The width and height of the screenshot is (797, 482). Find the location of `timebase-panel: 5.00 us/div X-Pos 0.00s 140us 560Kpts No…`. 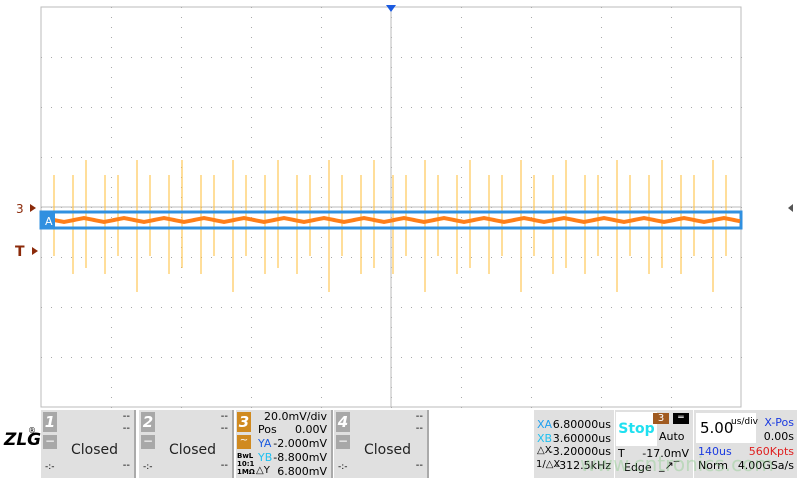

timebase-panel: 5.00 us/div X-Pos 0.00s 140us 560Kpts No… is located at coordinates (745, 444).